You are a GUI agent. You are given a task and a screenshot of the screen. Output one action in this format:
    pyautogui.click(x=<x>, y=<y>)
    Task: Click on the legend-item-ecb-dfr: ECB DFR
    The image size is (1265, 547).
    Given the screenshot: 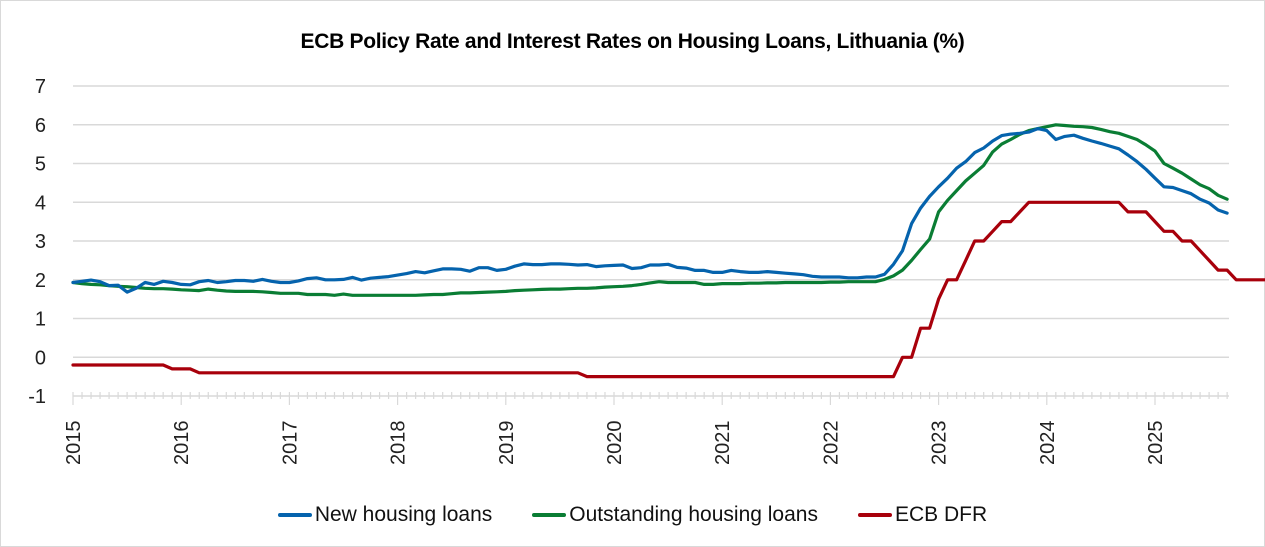 What is the action you would take?
    pyautogui.click(x=922, y=515)
    